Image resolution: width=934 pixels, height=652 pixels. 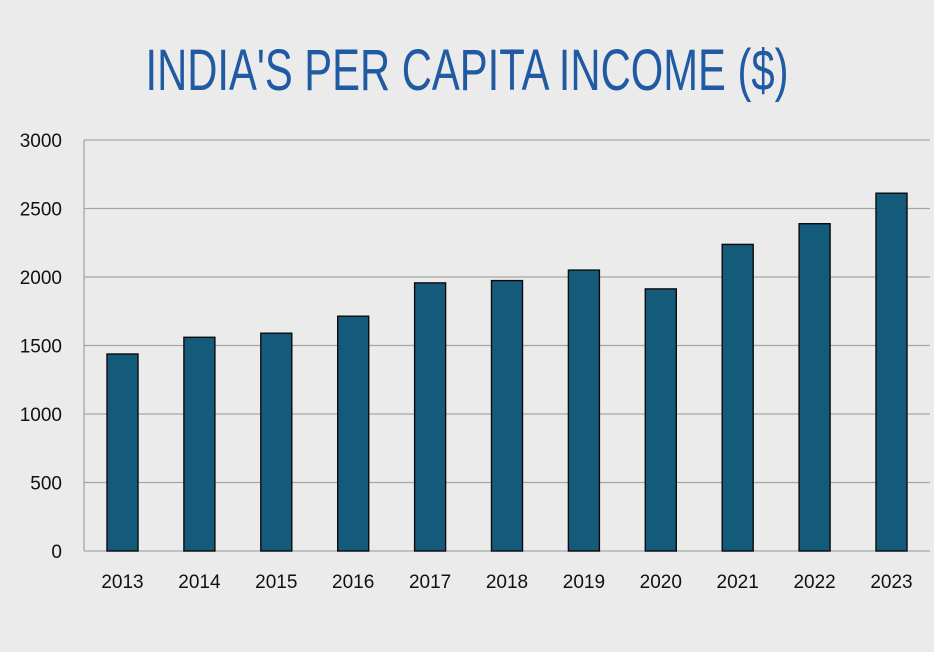 I want to click on y-tick-label: 2000, so click(x=41, y=278).